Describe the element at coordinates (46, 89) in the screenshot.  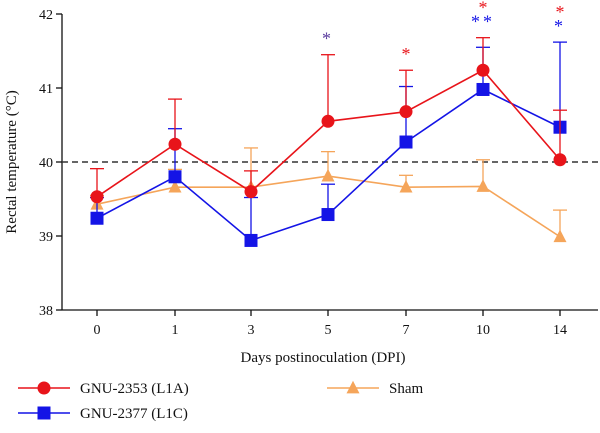
I see `y-tick-label: 41` at that location.